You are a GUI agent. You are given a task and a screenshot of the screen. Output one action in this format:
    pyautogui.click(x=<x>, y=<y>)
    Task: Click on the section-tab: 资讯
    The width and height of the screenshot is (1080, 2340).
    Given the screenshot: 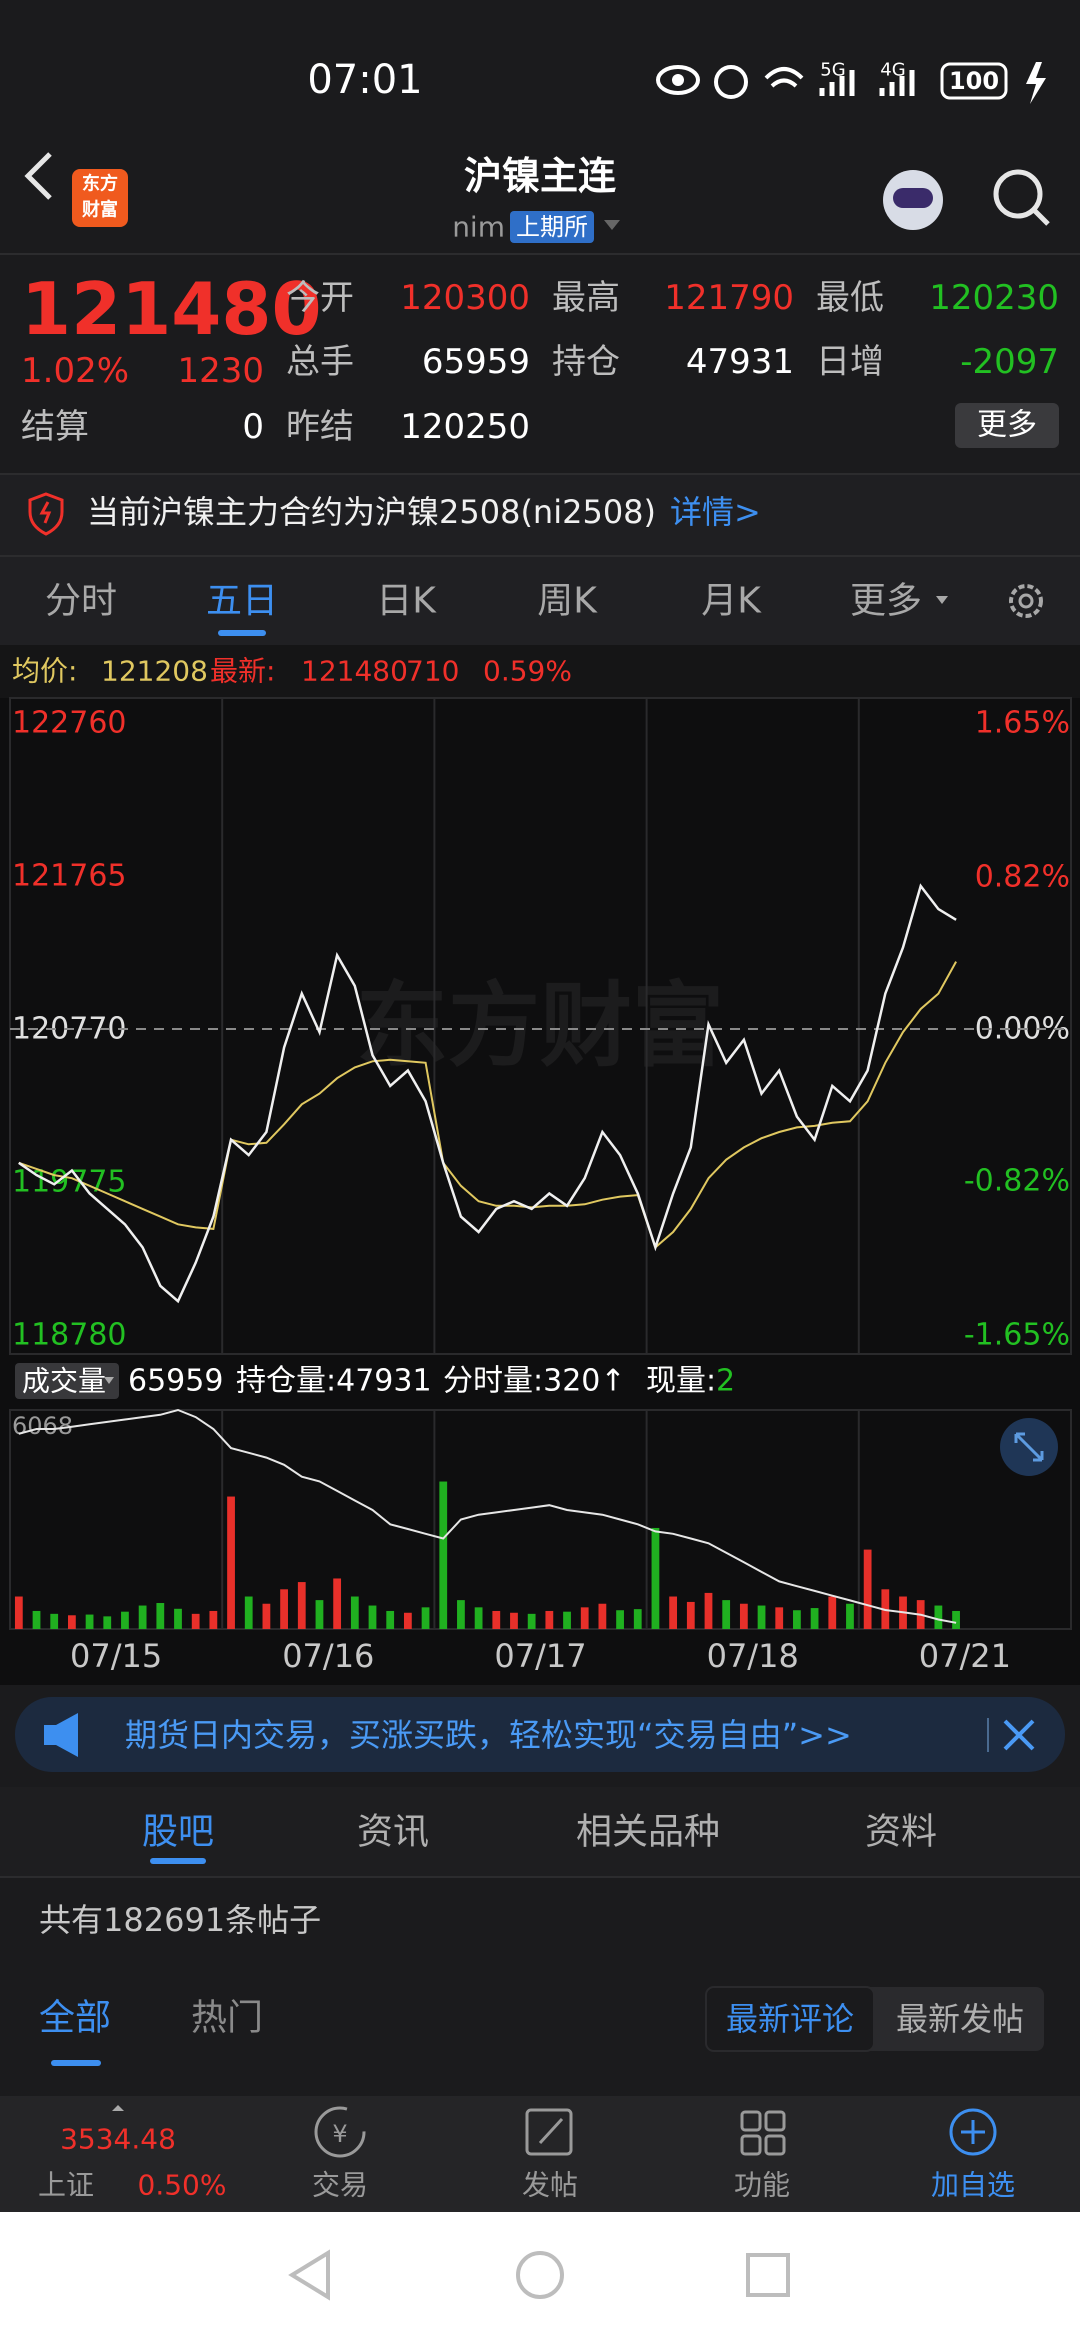 What is the action you would take?
    pyautogui.click(x=393, y=1832)
    